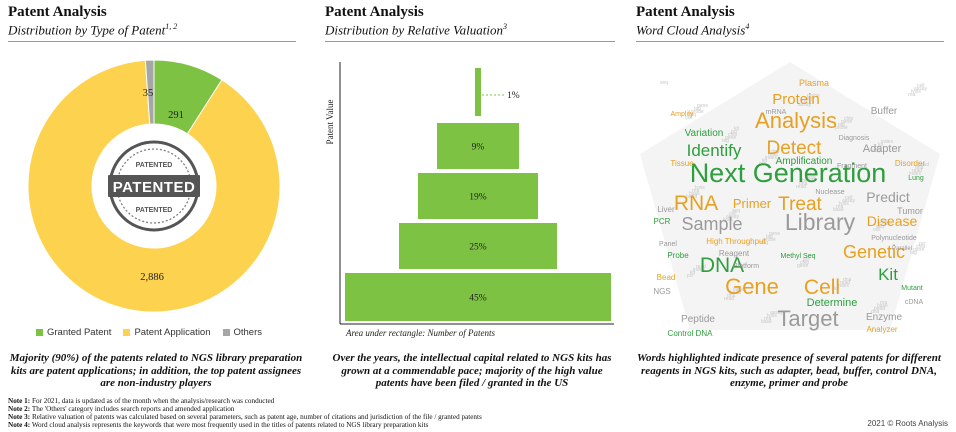 This screenshot has height=432, width=956. I want to click on cloud-word: Cell, so click(822, 287).